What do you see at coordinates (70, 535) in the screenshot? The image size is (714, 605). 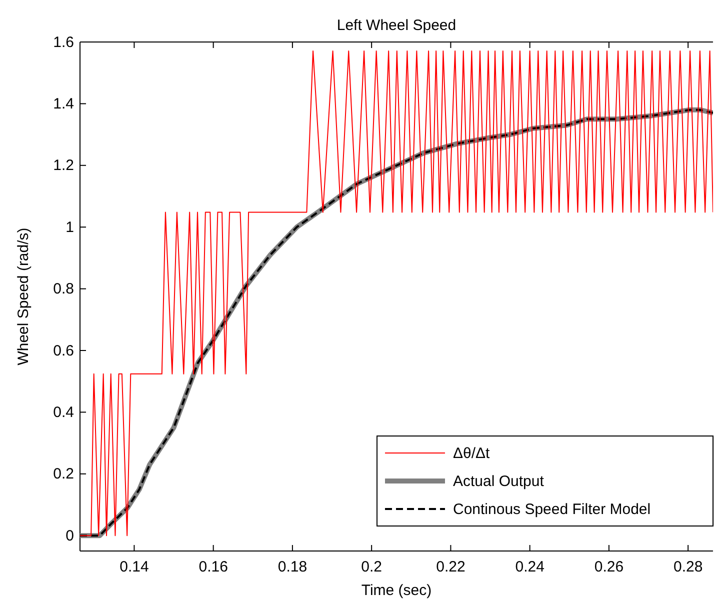 I see `y-tick-label: 0` at bounding box center [70, 535].